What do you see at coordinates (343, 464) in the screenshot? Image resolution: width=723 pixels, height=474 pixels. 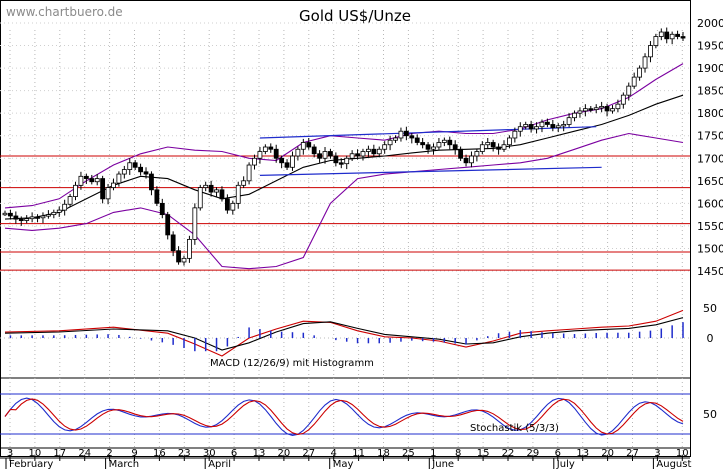 I see `x-month-label: May` at bounding box center [343, 464].